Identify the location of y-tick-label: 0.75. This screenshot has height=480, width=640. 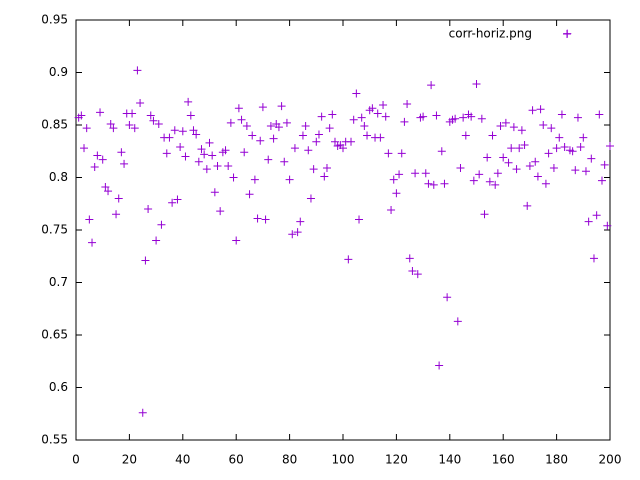
(54, 230).